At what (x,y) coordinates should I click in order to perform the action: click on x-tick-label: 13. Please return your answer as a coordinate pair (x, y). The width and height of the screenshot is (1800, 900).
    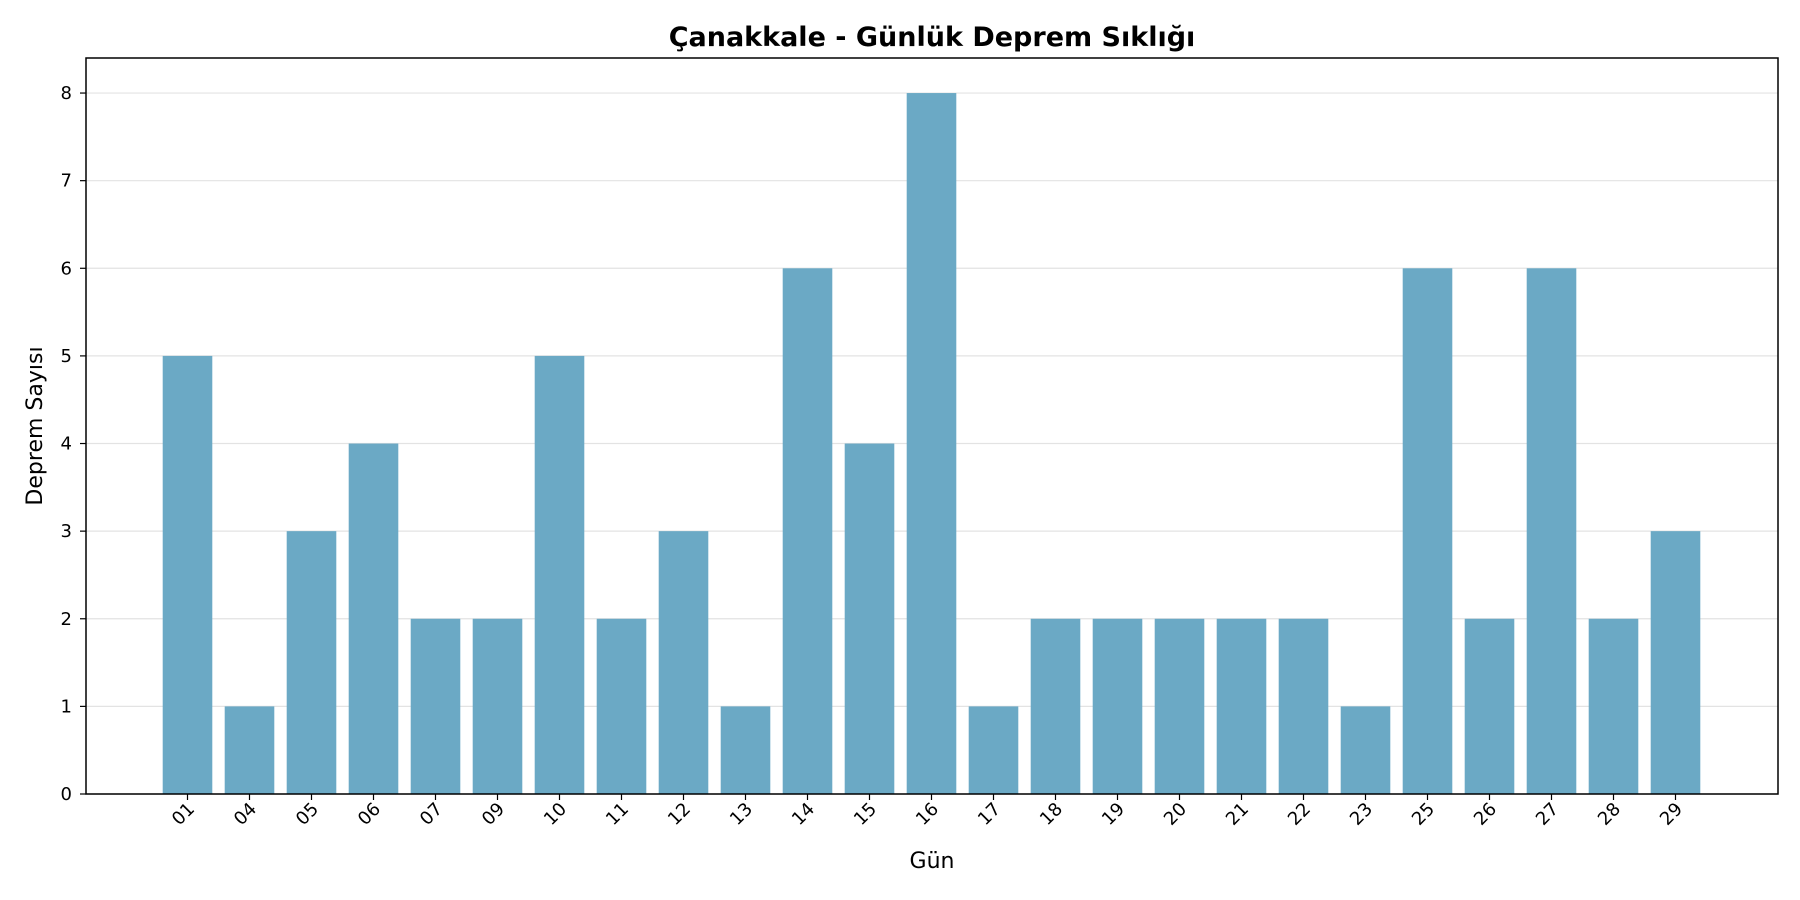
    Looking at the image, I should click on (741, 814).